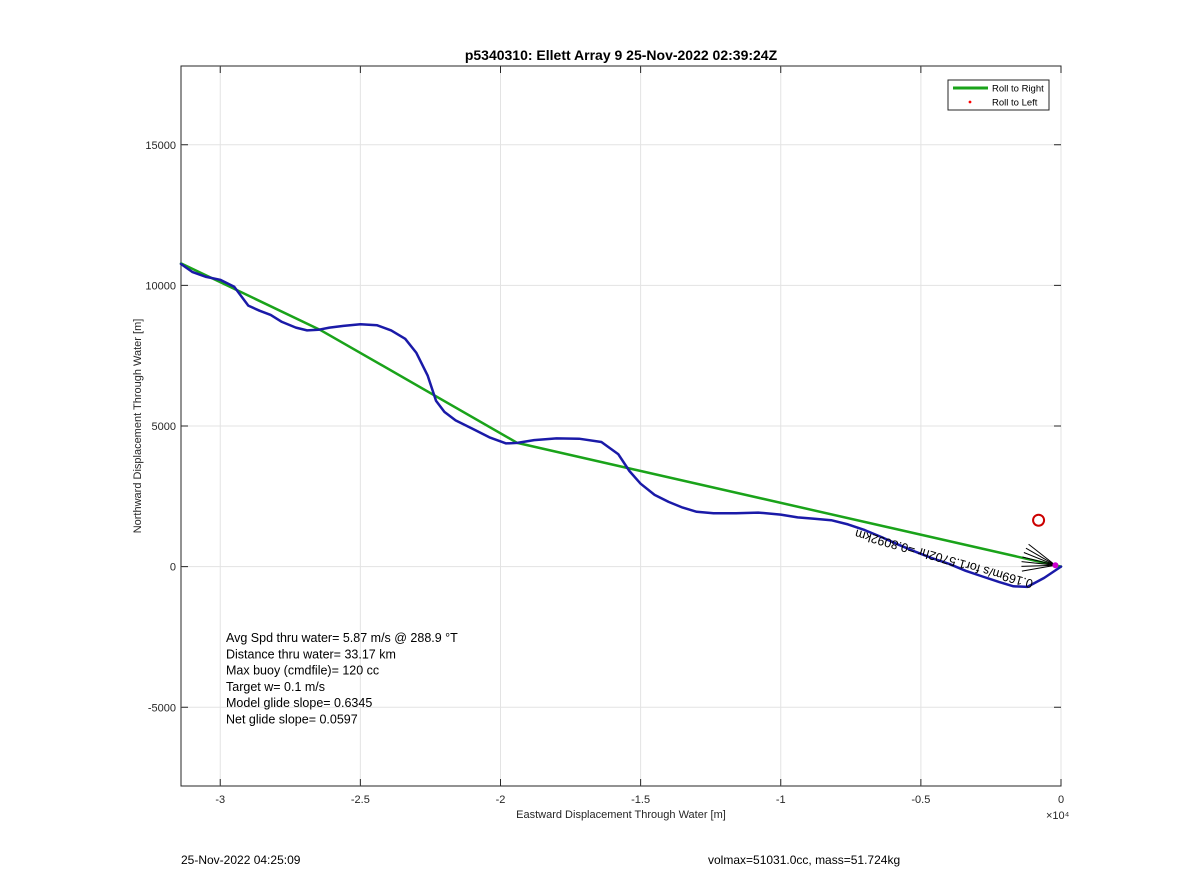 This screenshot has width=1200, height=885. What do you see at coordinates (160, 286) in the screenshot?
I see `y-tick-label: 10000` at bounding box center [160, 286].